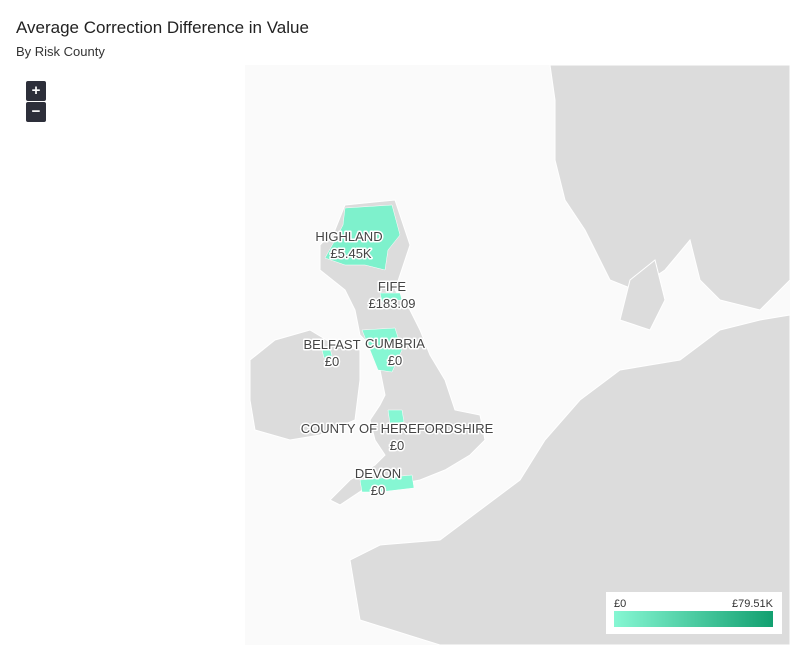 This screenshot has width=800, height=653. What do you see at coordinates (753, 604) in the screenshot?
I see `legend-max-label: £79.51K` at bounding box center [753, 604].